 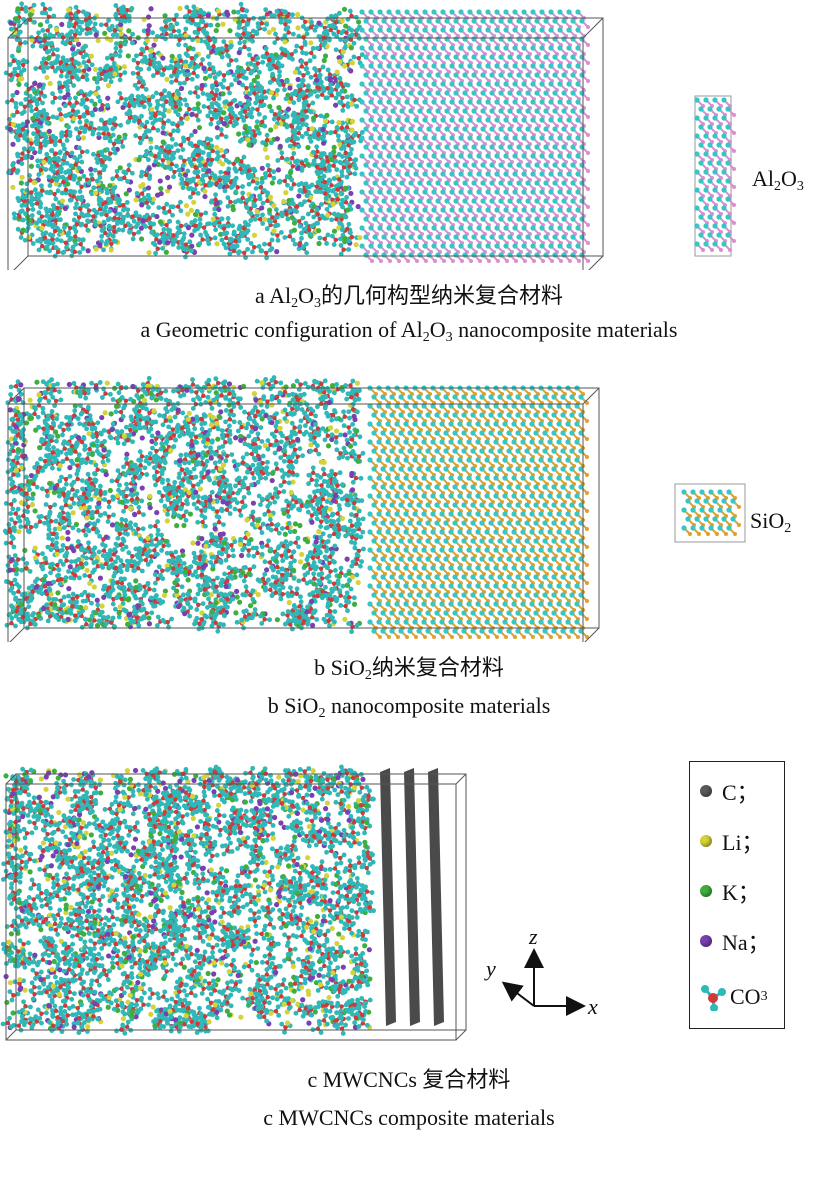 I want to click on mwcnt-sheets, so click(x=412, y=897).